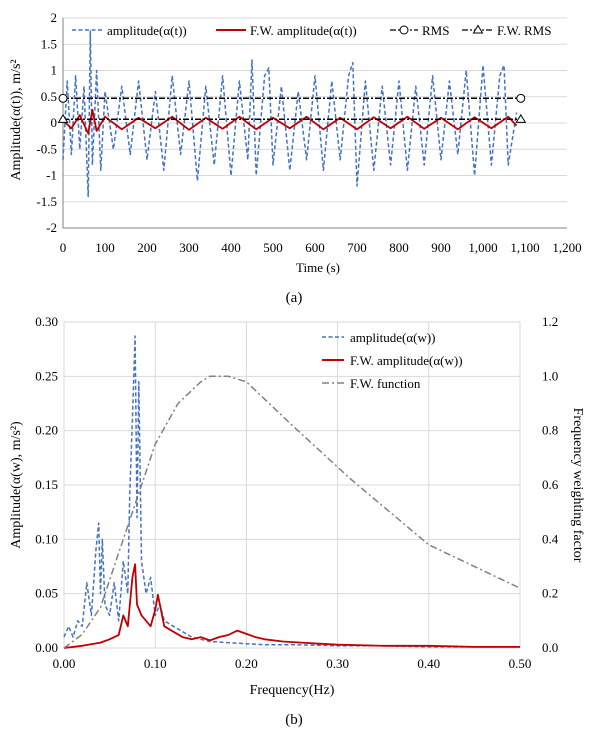 Image resolution: width=592 pixels, height=738 pixels. What do you see at coordinates (155, 663) in the screenshot?
I see `chart-b-x-tick-label: 0.10` at bounding box center [155, 663].